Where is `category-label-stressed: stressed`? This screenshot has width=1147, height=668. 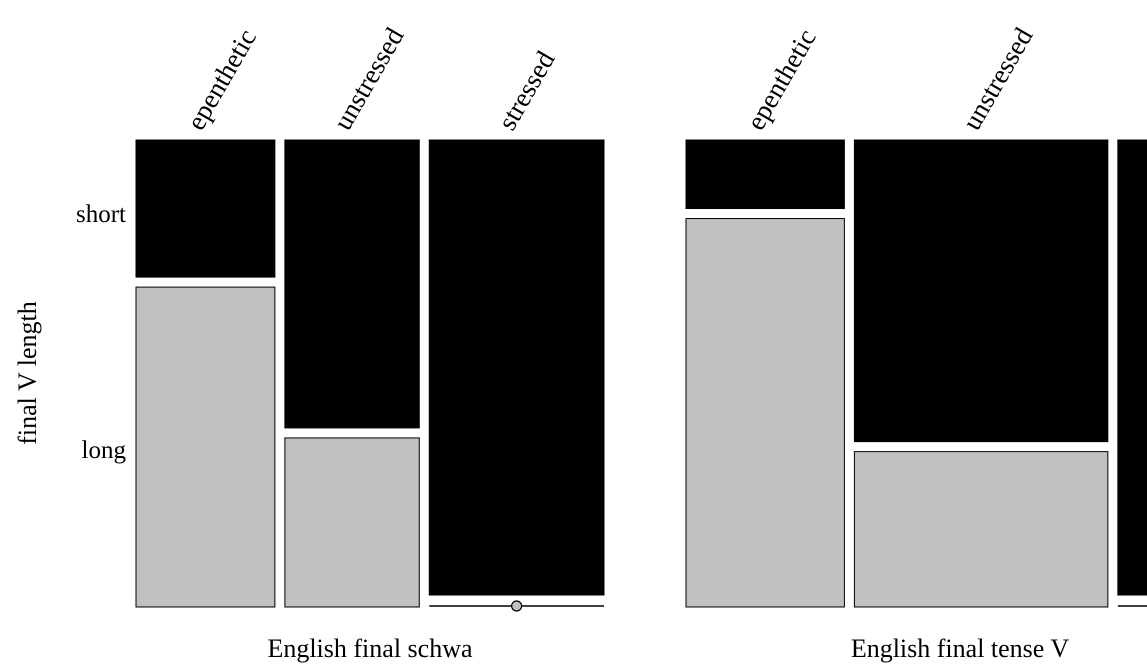
category-label-stressed: stressed is located at coordinates (526, 90).